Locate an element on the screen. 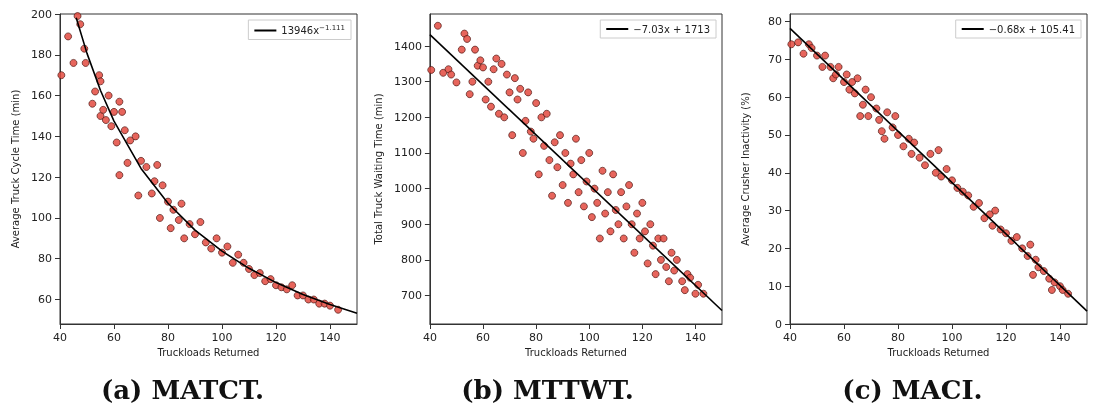 The image size is (1095, 410). y-tick-label: 1200 is located at coordinates (407, 117).